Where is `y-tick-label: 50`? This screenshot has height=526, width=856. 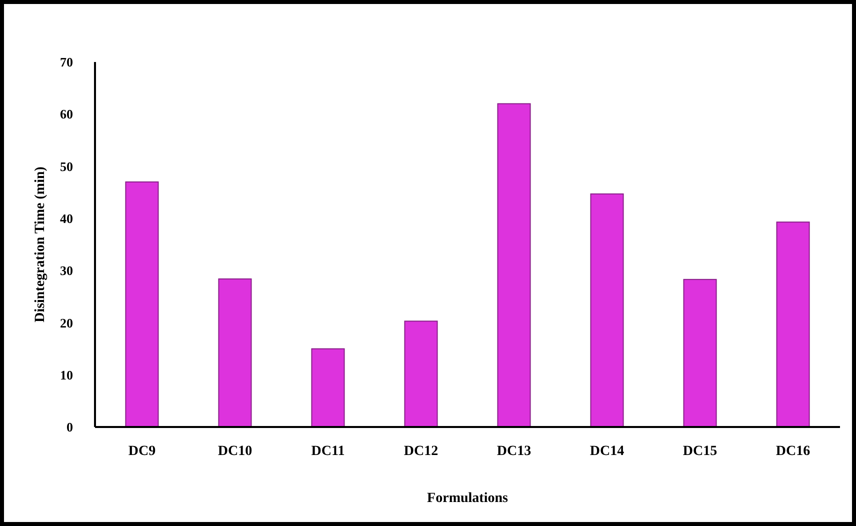 y-tick-label: 50 is located at coordinates (66, 166).